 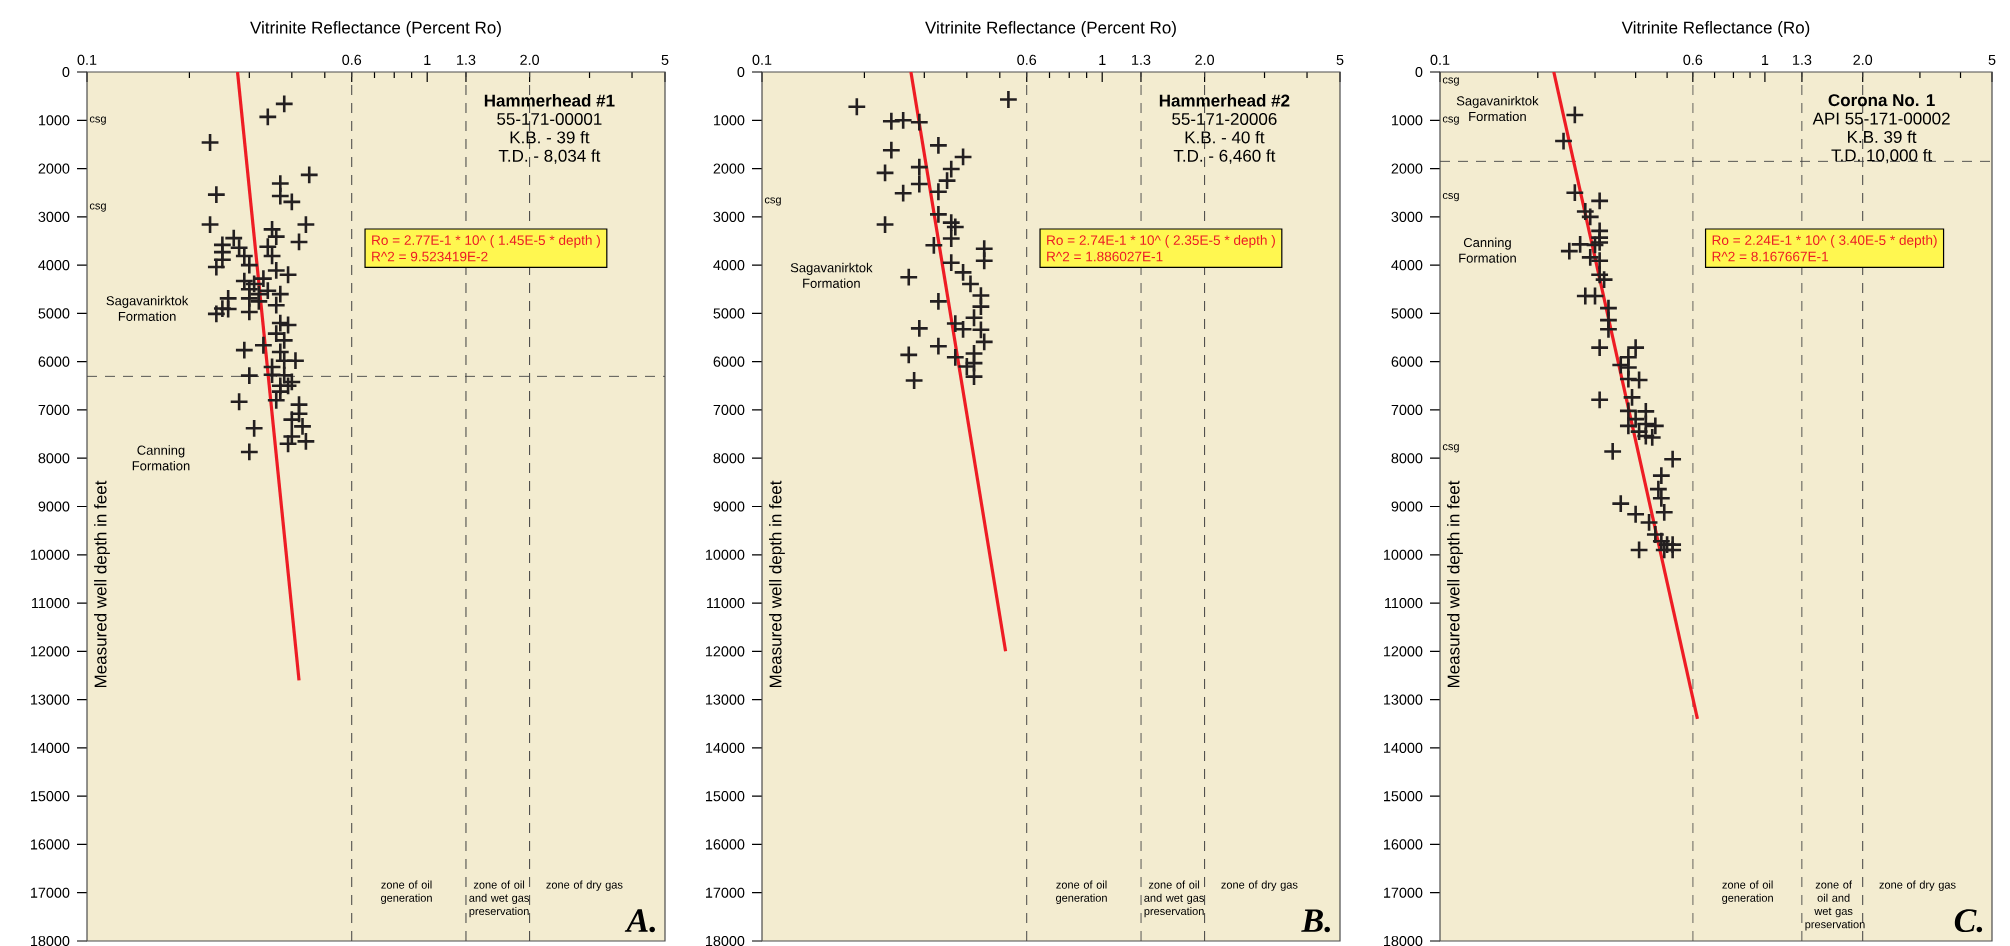 What do you see at coordinates (1105, 256) in the screenshot?
I see `annotation: R^2 = 1.886027E-1` at bounding box center [1105, 256].